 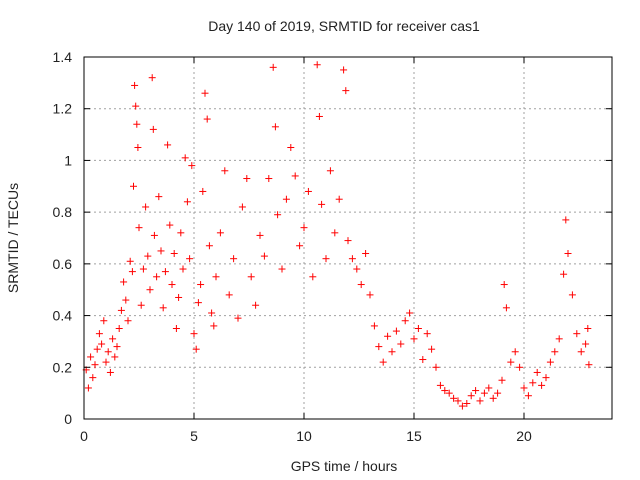 I want to click on y-tick-label: 0.6, so click(x=63, y=264).